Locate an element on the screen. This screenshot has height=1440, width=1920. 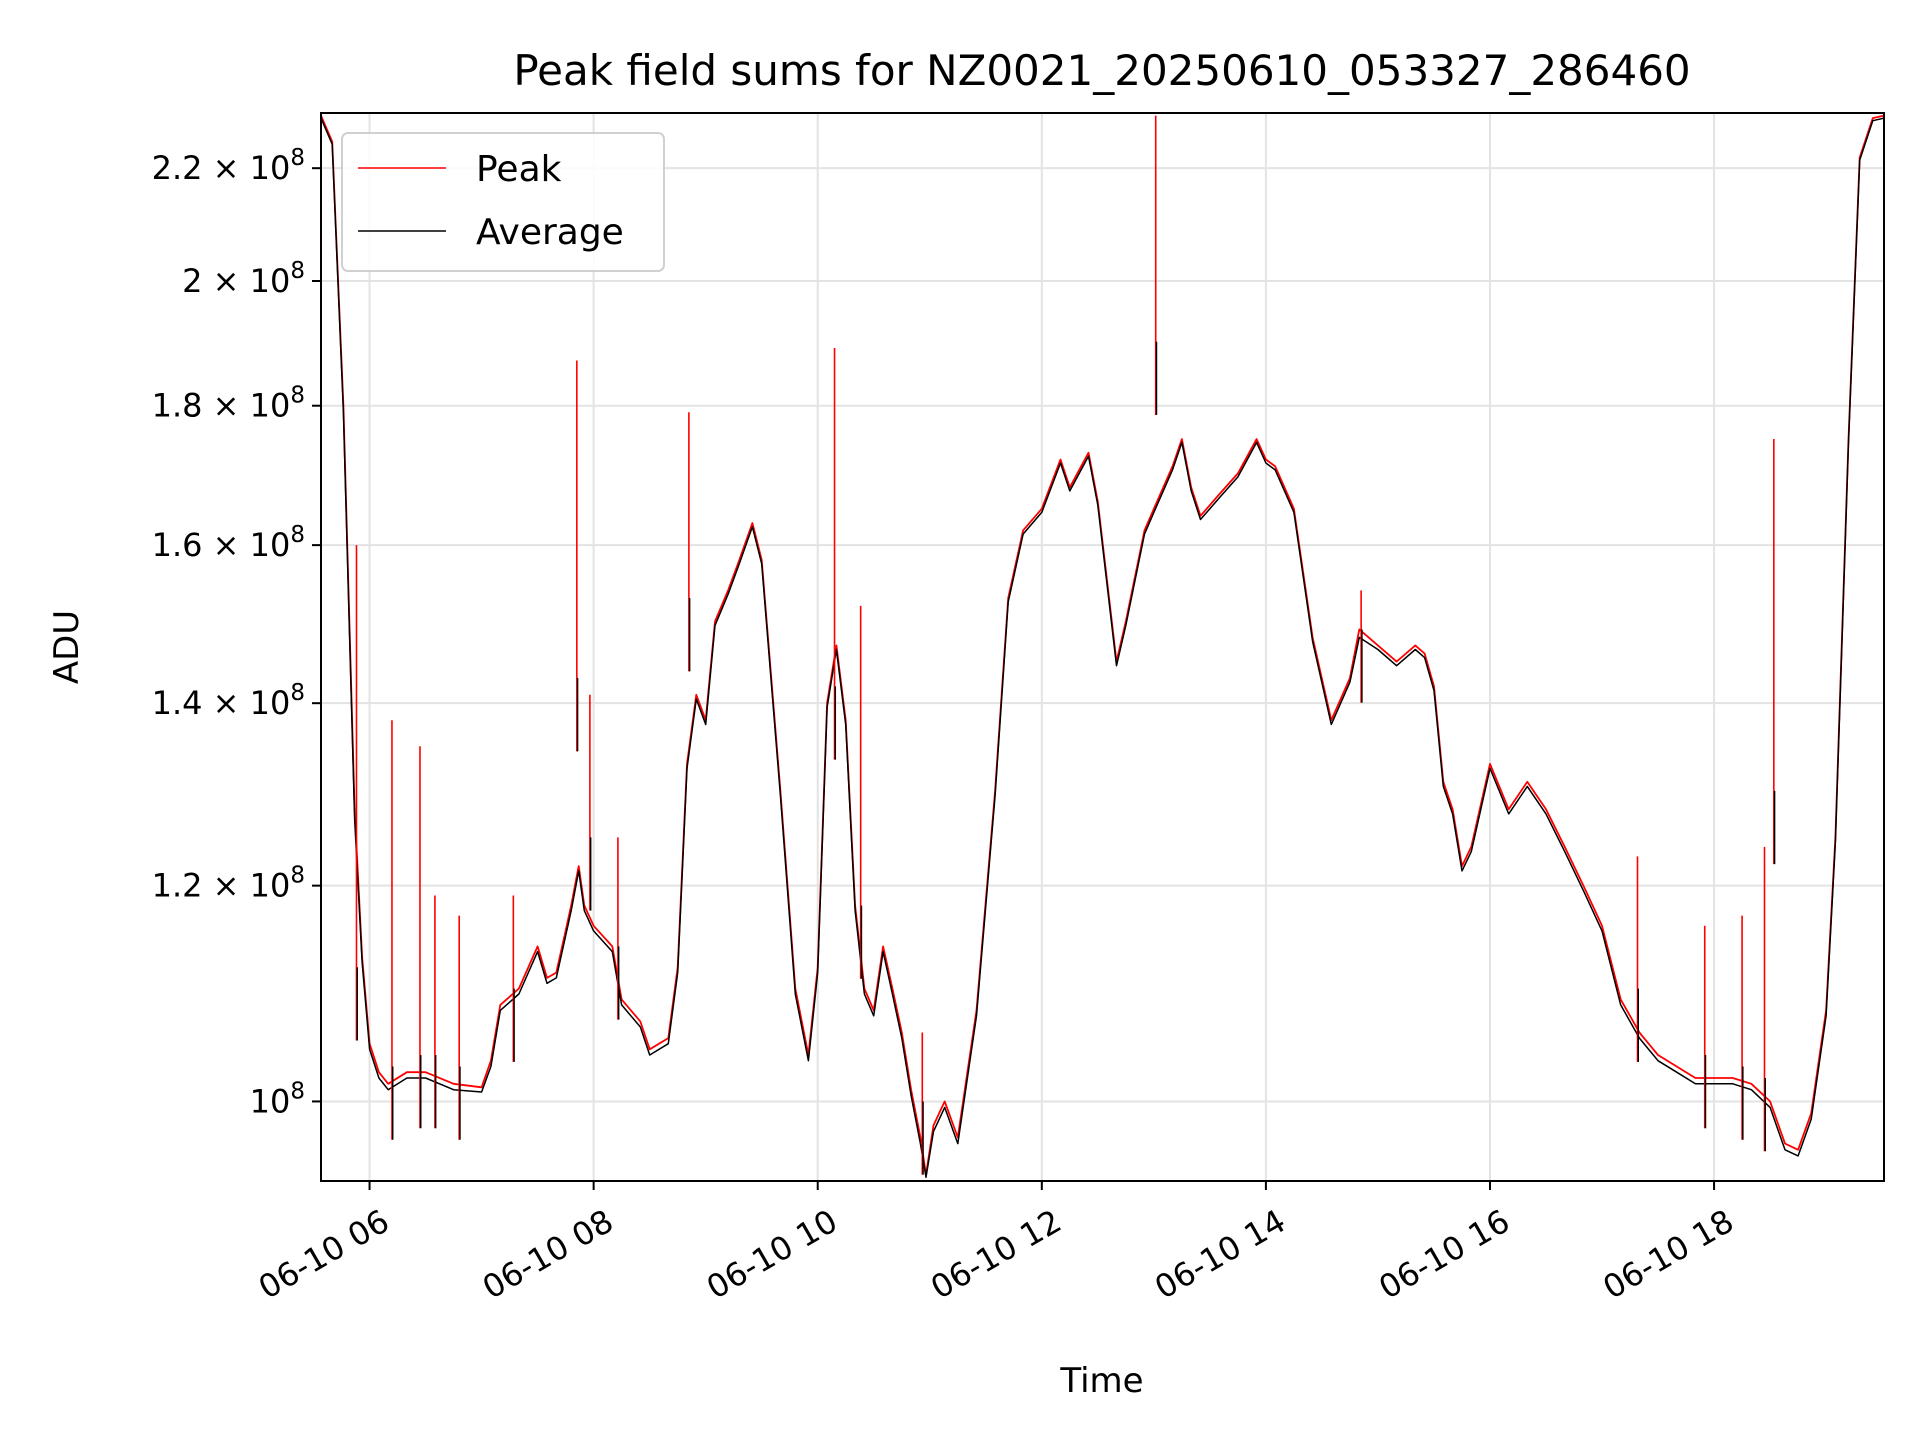
legend-average-label: Average is located at coordinates (550, 232).